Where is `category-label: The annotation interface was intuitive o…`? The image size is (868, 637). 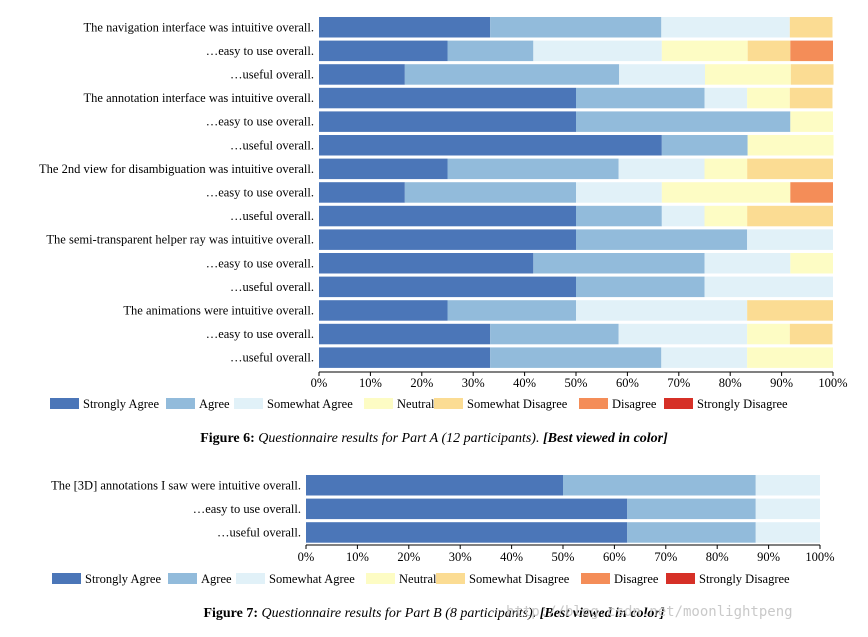 category-label: The annotation interface was intuitive o… is located at coordinates (199, 98).